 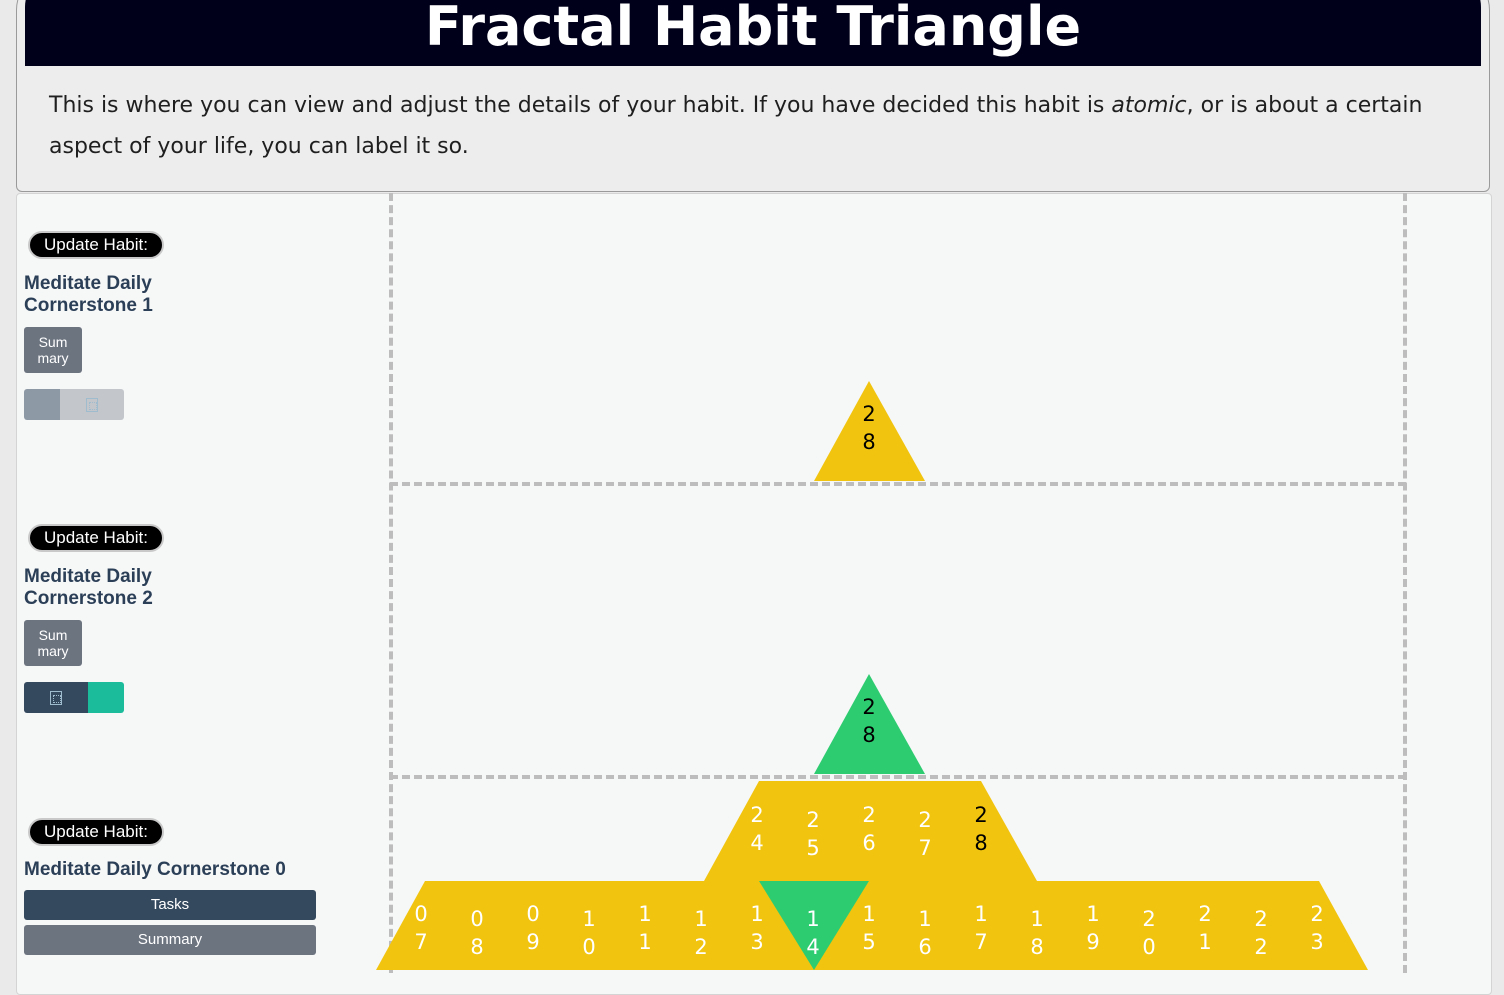 I want to click on triangle-top-label-digit-2: 8, so click(x=868, y=442).